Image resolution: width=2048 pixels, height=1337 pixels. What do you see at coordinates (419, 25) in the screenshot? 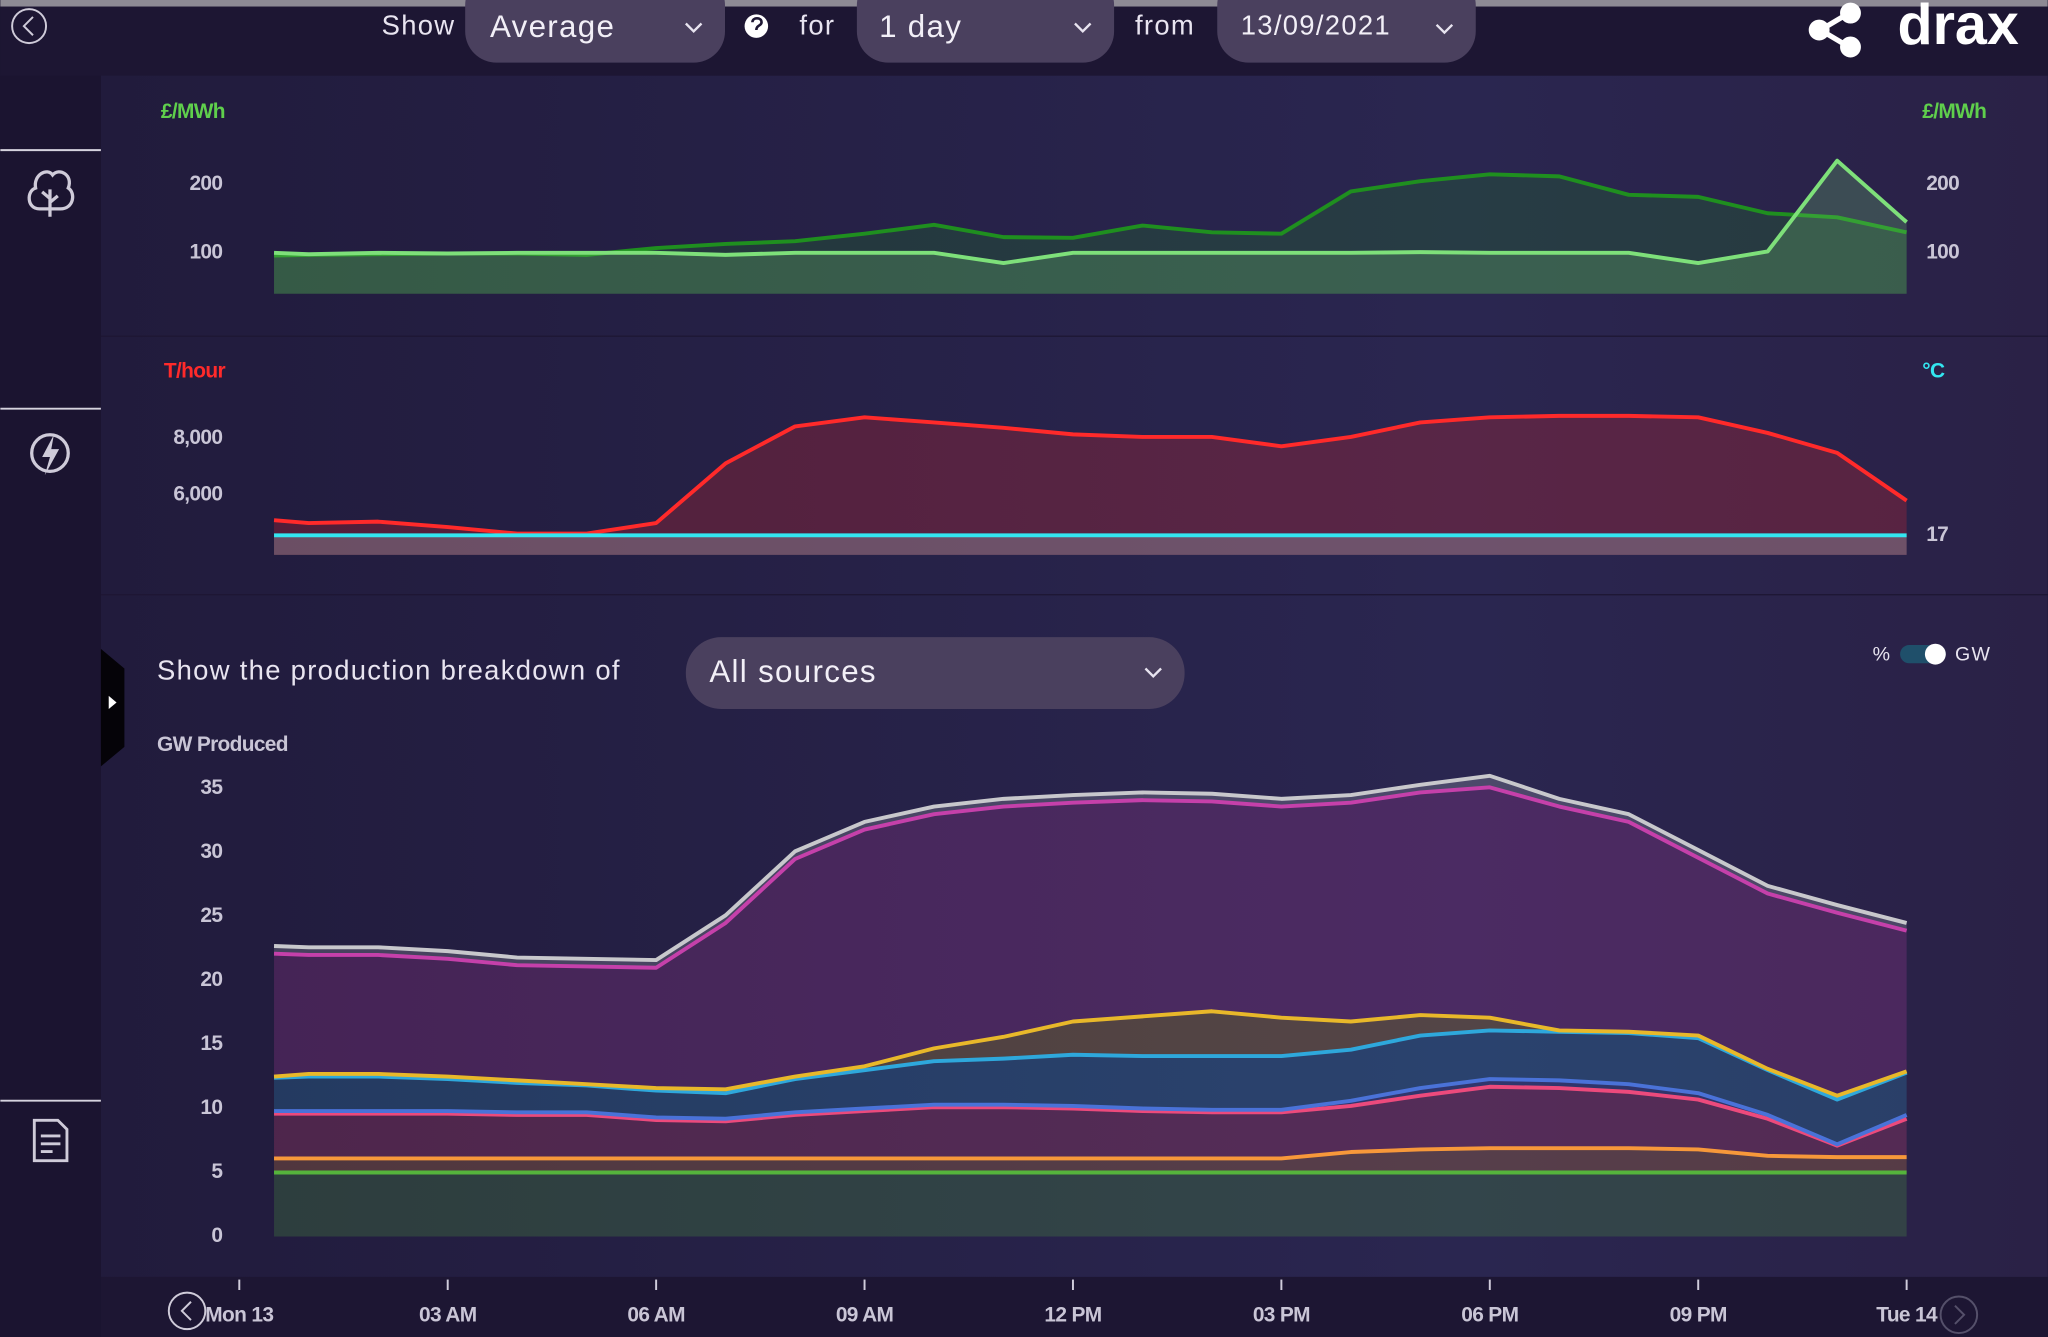
I see `show-label: Show` at bounding box center [419, 25].